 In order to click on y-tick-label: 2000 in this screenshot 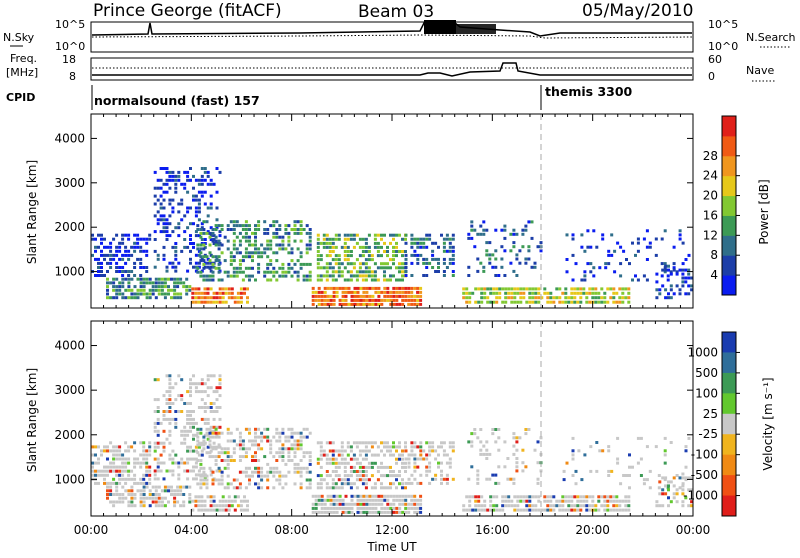, I will do `click(69, 435)`.